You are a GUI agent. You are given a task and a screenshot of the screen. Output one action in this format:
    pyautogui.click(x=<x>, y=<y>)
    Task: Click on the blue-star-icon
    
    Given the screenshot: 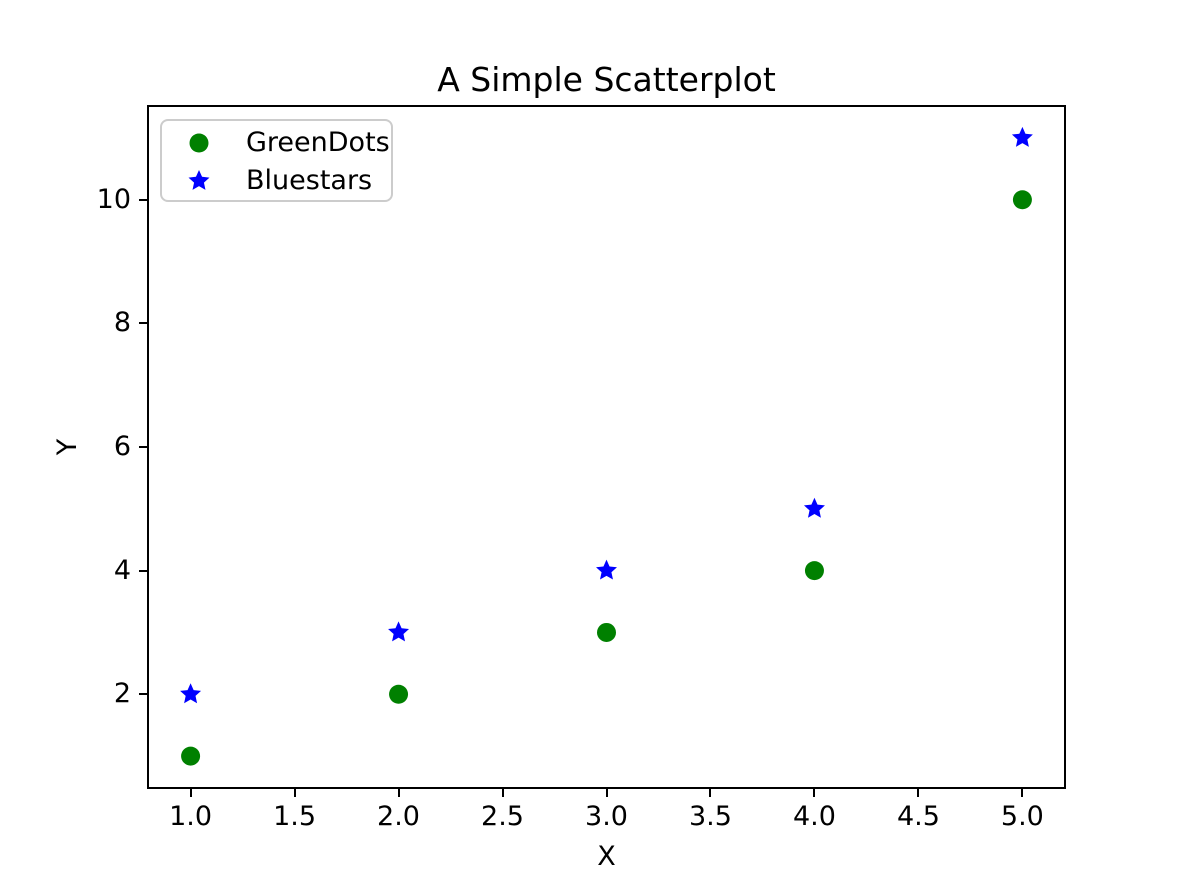 What is the action you would take?
    pyautogui.click(x=199, y=179)
    